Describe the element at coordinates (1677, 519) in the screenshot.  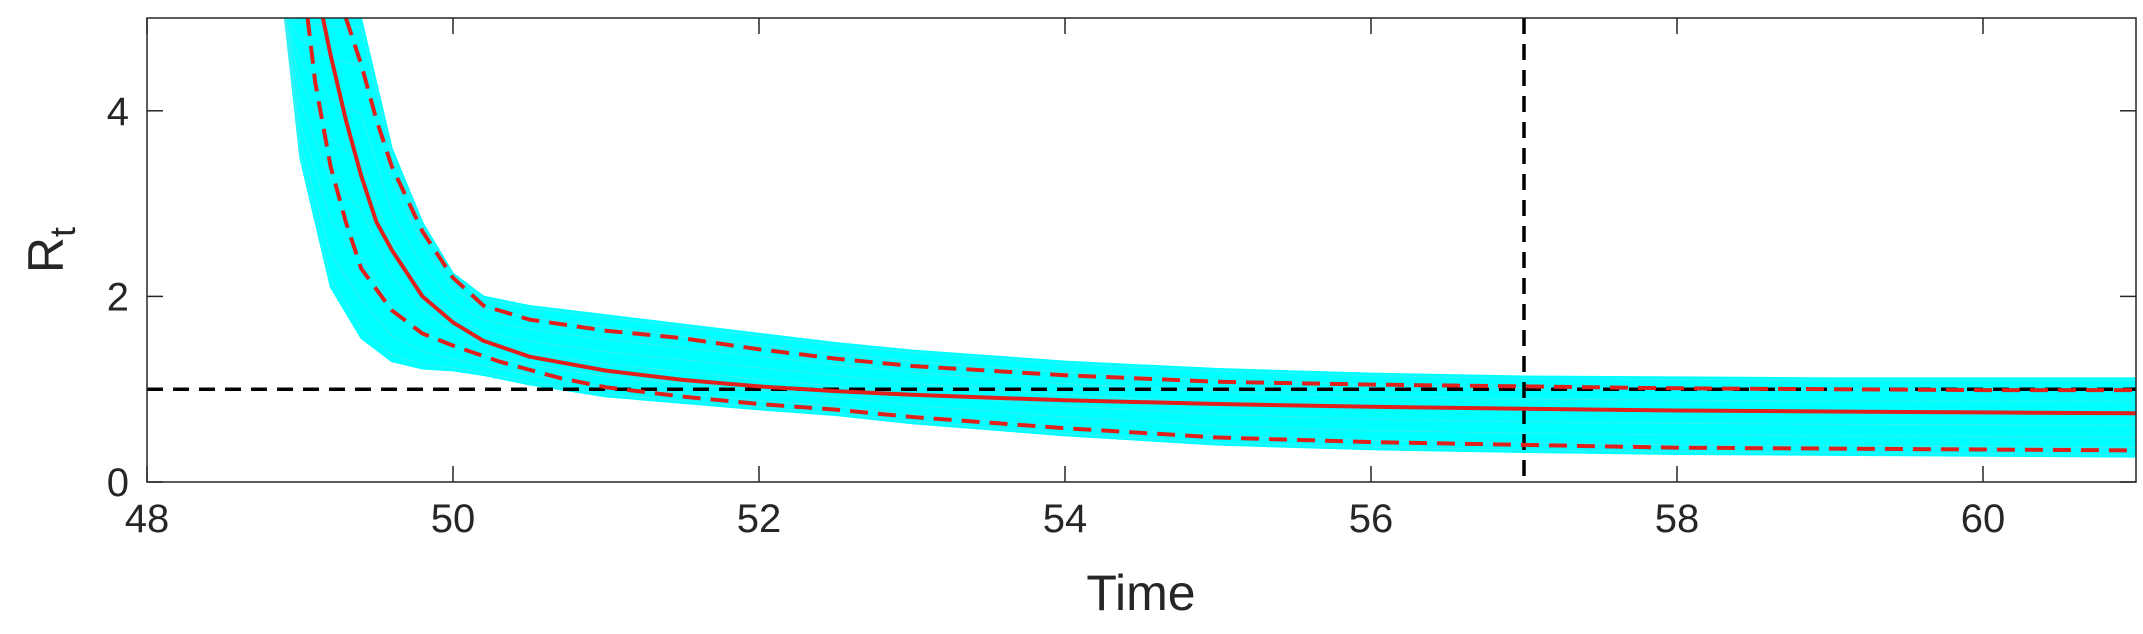
I see `x-tick-label: 58` at that location.